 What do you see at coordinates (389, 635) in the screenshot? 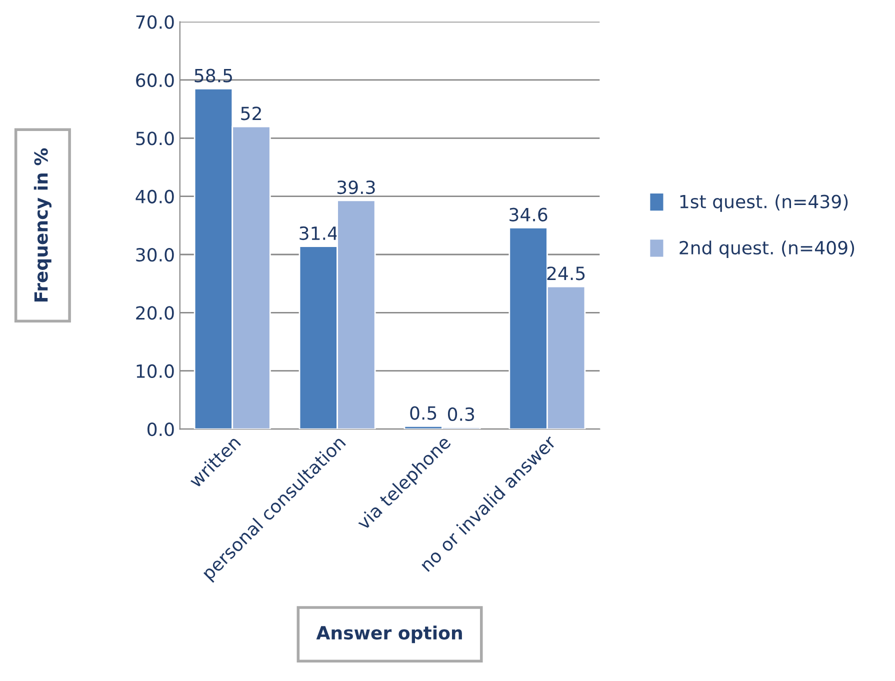
I see `x-axis-title: Answer option` at bounding box center [389, 635].